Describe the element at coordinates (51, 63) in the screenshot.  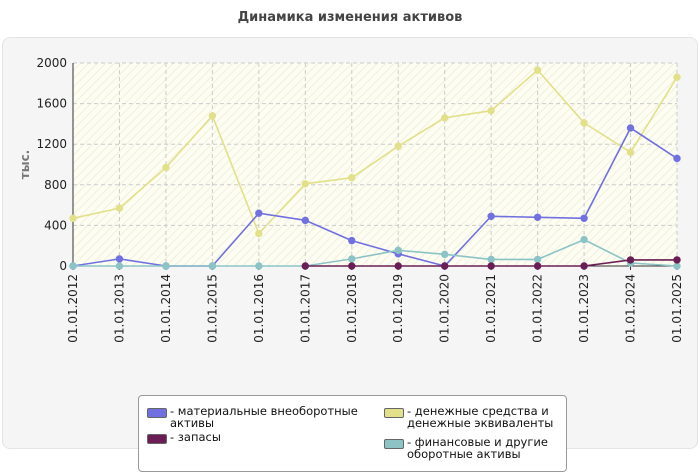
I see `y-tick-label: 2000` at that location.